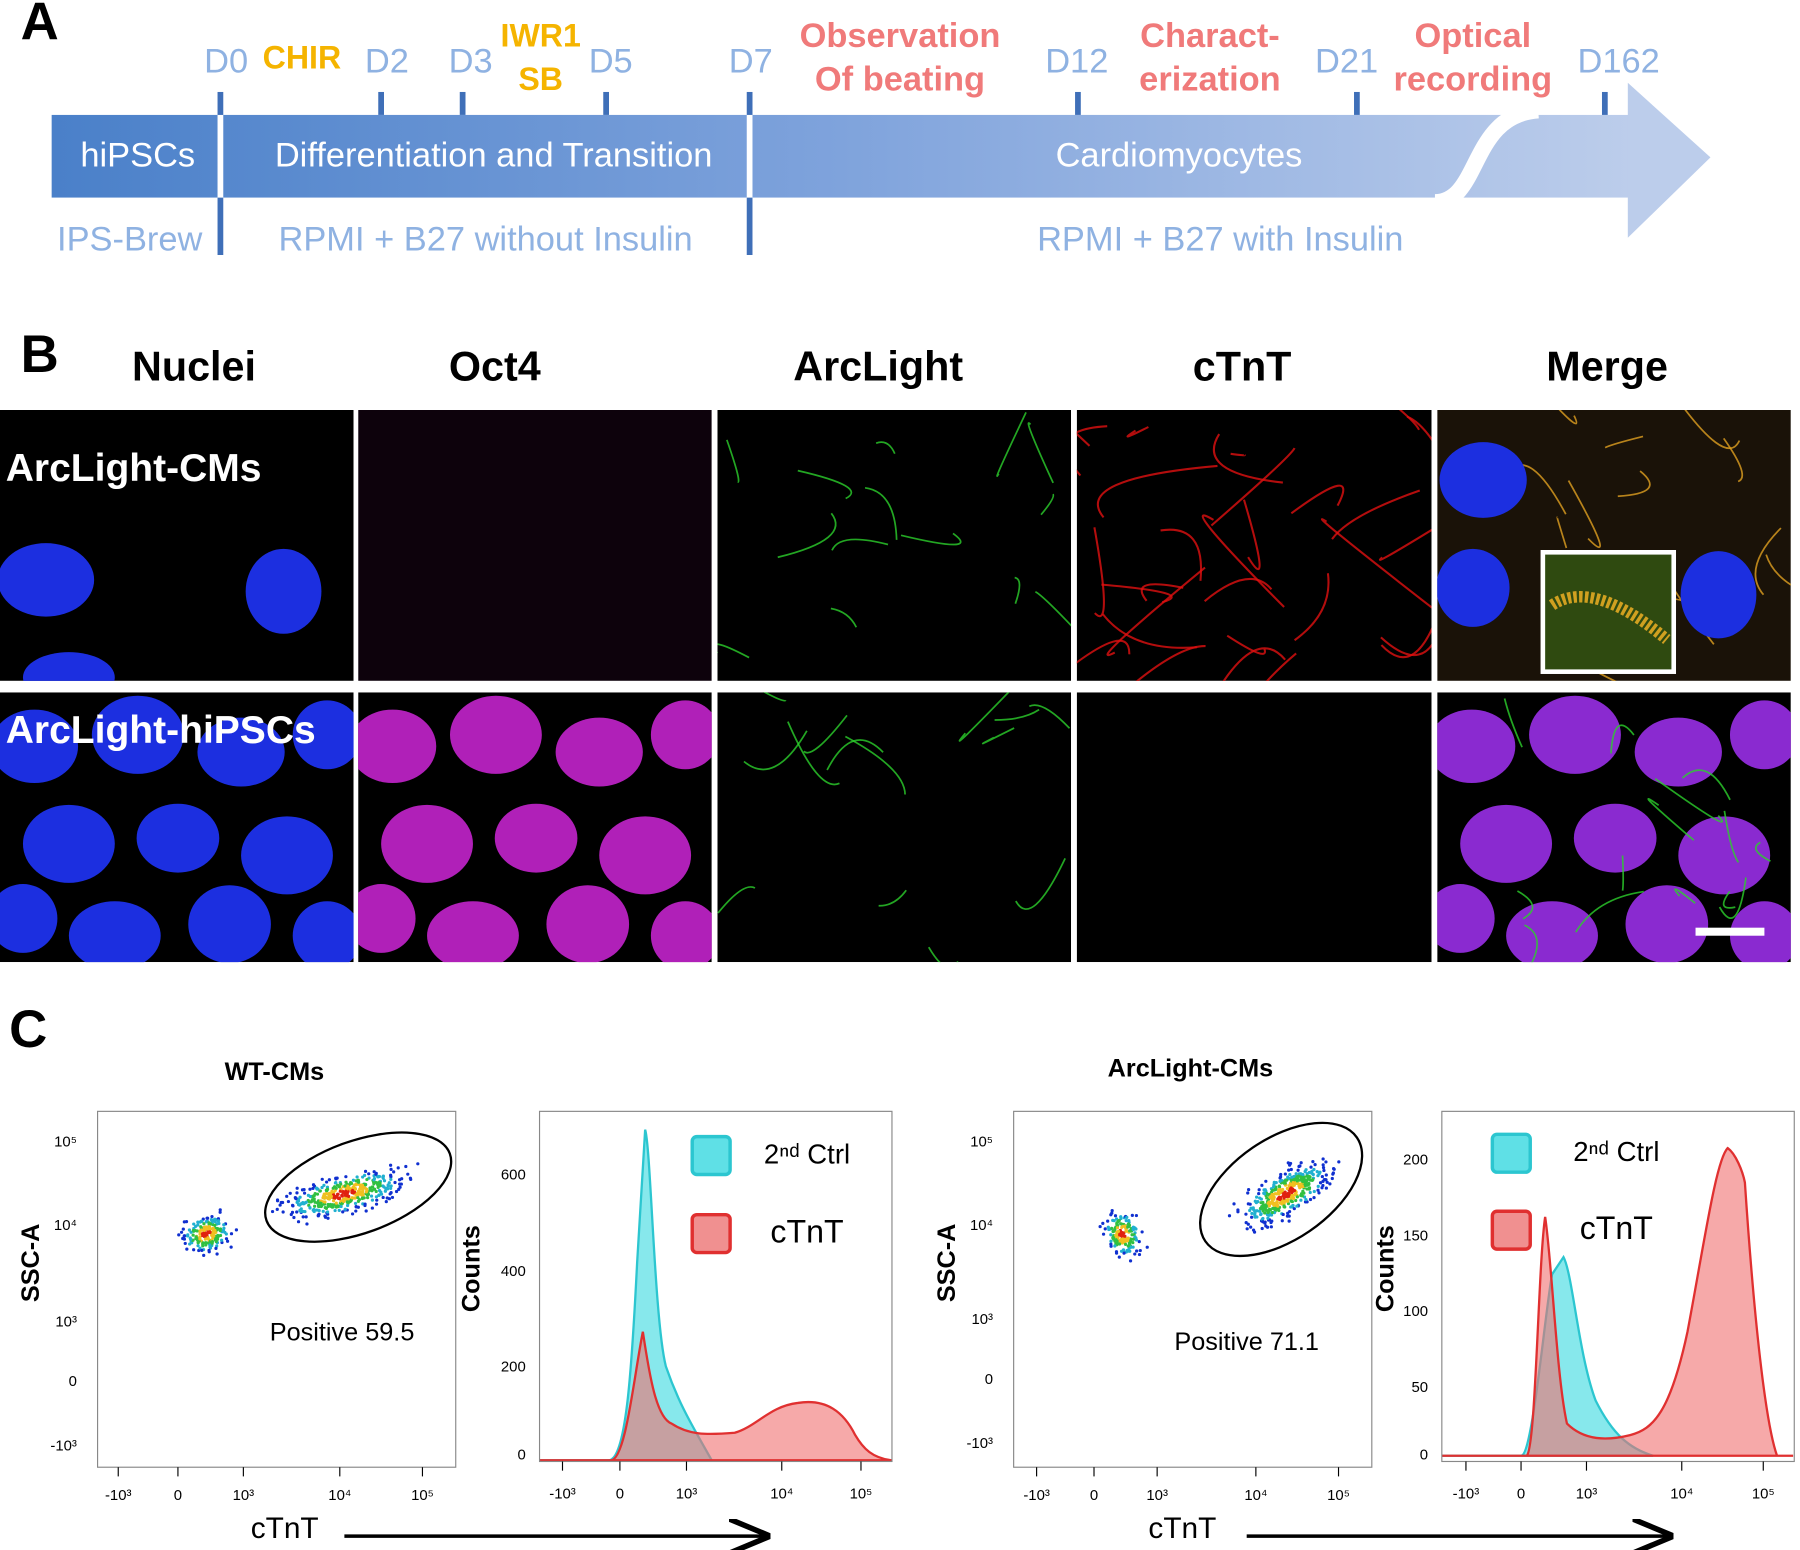  Describe the element at coordinates (339, 1495) in the screenshot. I see `x-tick-label: 10⁴` at that location.